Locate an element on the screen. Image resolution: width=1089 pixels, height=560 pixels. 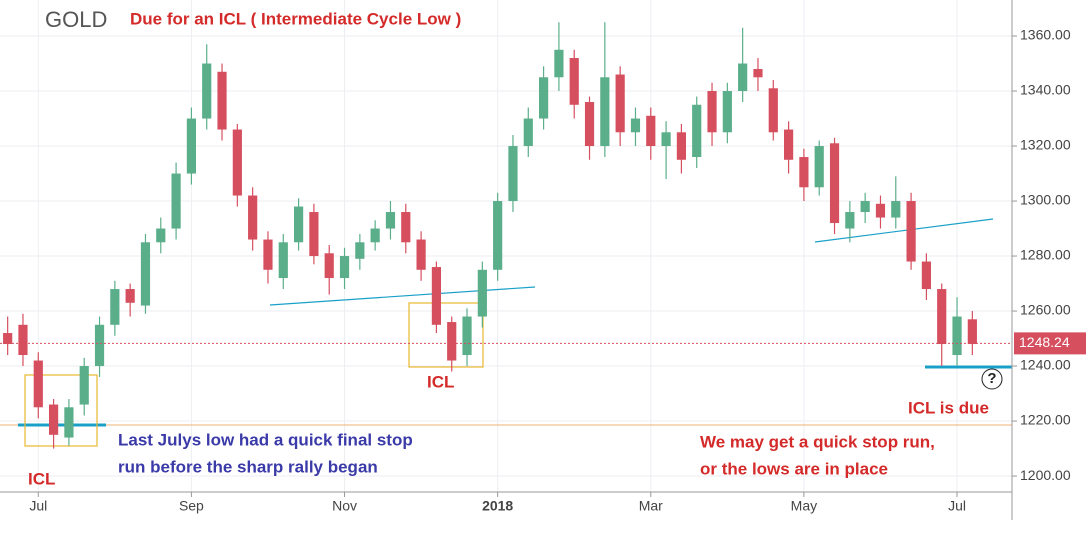
annotation: ? is located at coordinates (991, 378).